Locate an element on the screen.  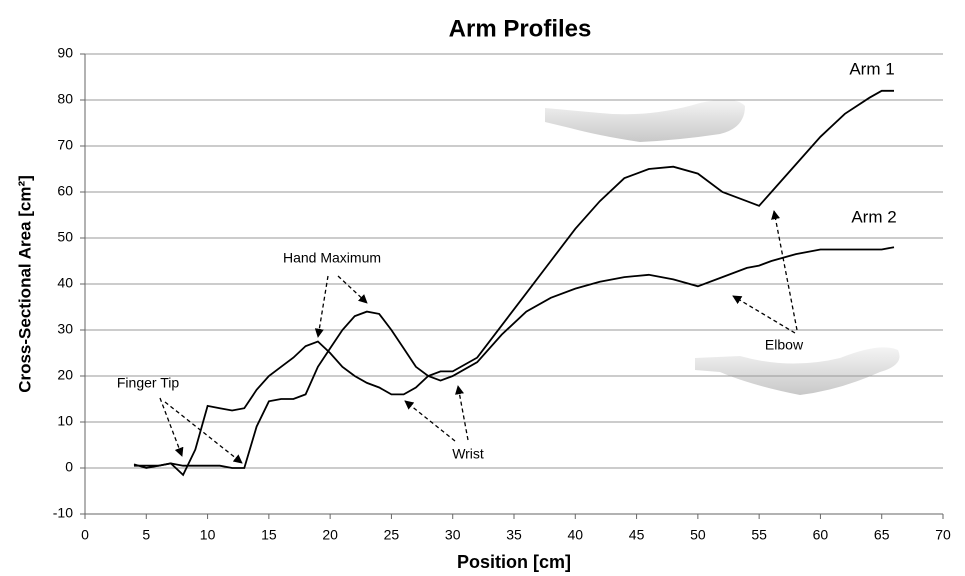
y-tick-label: 30 is located at coordinates (65, 329).